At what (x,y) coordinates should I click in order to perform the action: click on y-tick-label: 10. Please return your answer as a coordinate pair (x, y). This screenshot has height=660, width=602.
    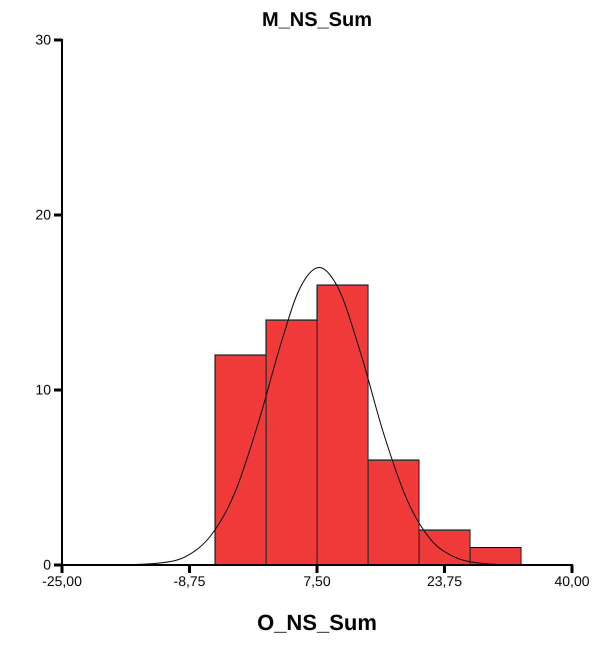
    Looking at the image, I should click on (43, 389).